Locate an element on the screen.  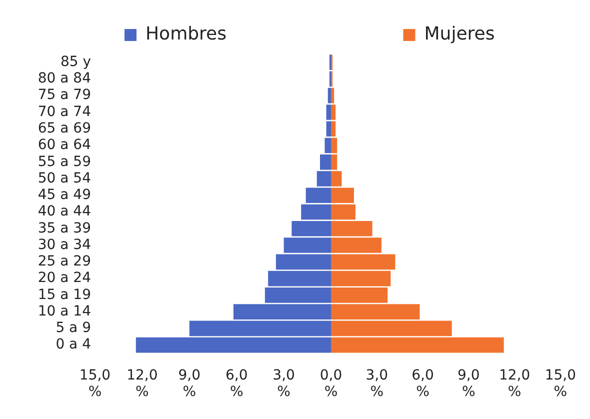
y-tick-label: 30 a 34 is located at coordinates (65, 244).